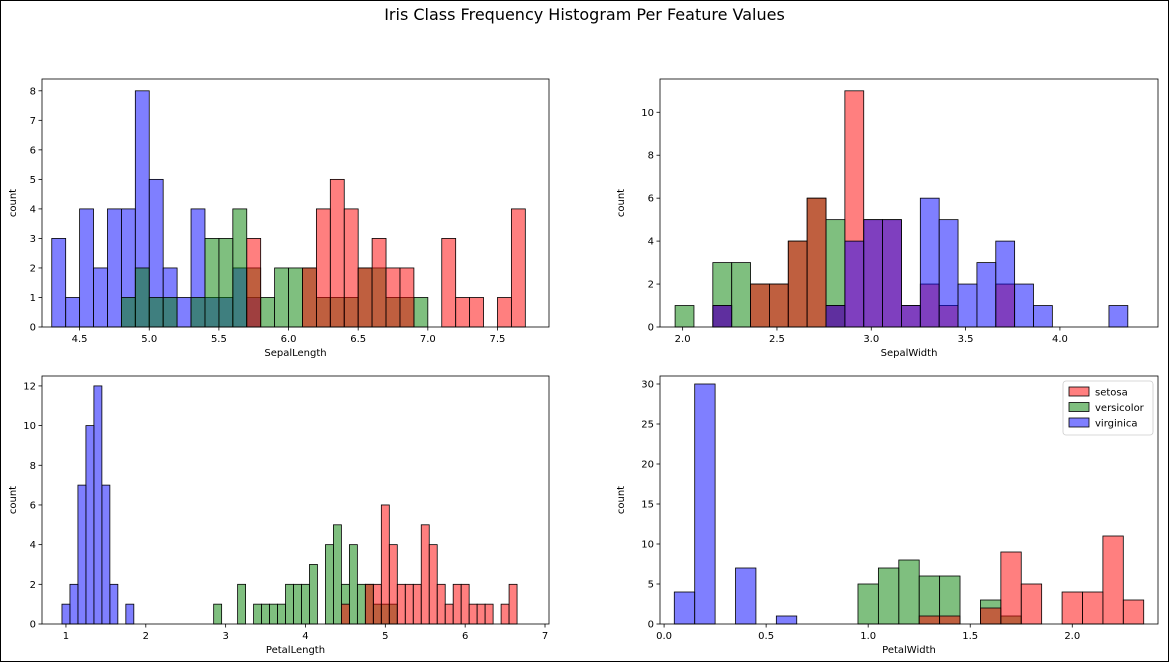  I want to click on x-tick-label: 0.5, so click(766, 636).